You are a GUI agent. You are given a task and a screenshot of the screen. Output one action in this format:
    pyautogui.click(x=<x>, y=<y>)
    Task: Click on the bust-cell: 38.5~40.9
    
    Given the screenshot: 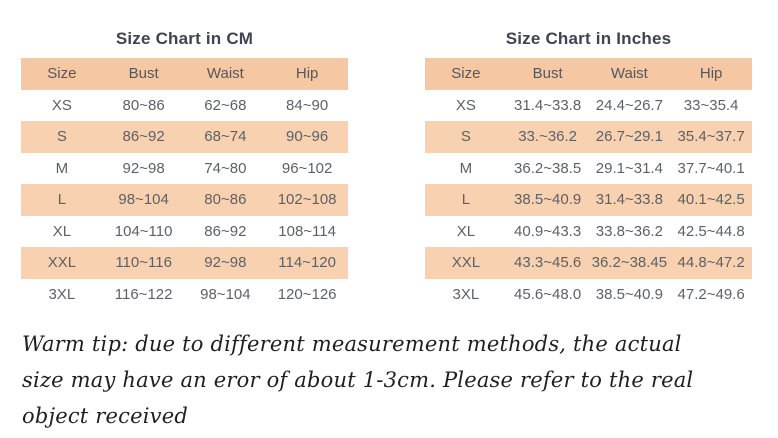 What is the action you would take?
    pyautogui.click(x=548, y=200)
    